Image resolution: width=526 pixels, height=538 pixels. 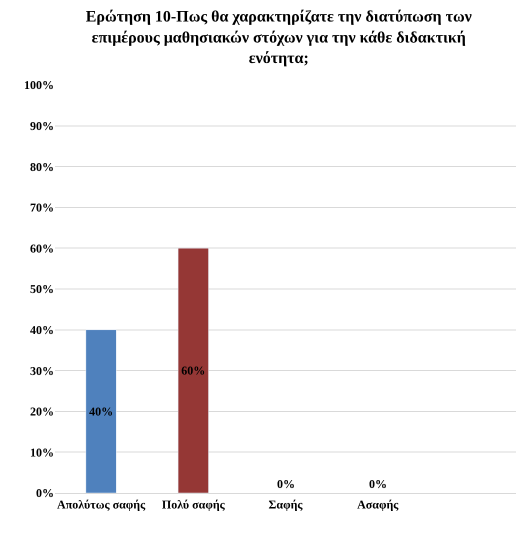 I want to click on y-tick-label: 100%, so click(x=39, y=85).